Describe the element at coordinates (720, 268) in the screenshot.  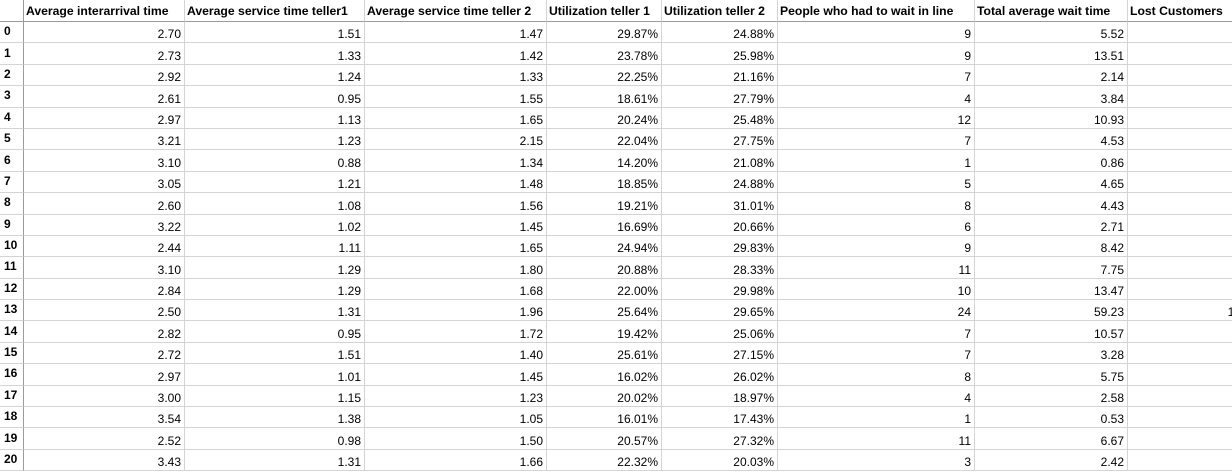
I see `table-cell: 28.33%` at that location.